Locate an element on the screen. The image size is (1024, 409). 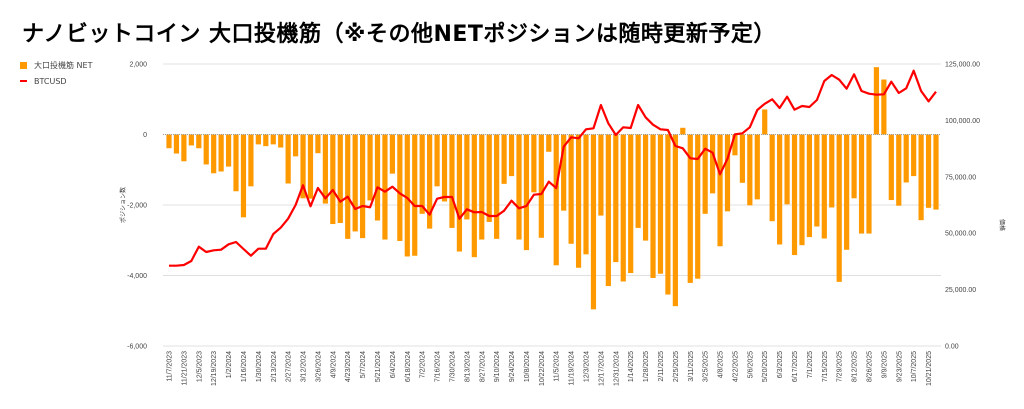
x-tick-label: 8/12/2025 is located at coordinates (855, 366).